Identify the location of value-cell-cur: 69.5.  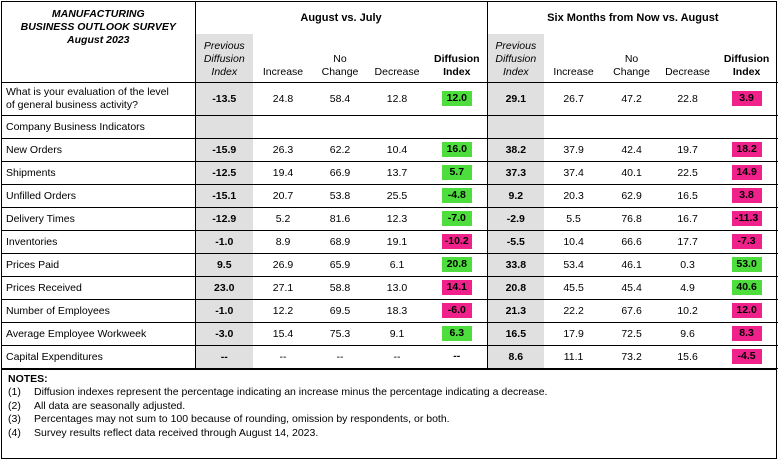
(340, 310).